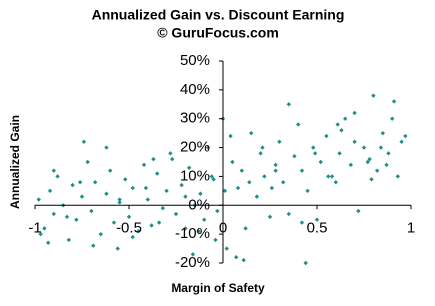  I want to click on x-tick-label: 1, so click(411, 227).